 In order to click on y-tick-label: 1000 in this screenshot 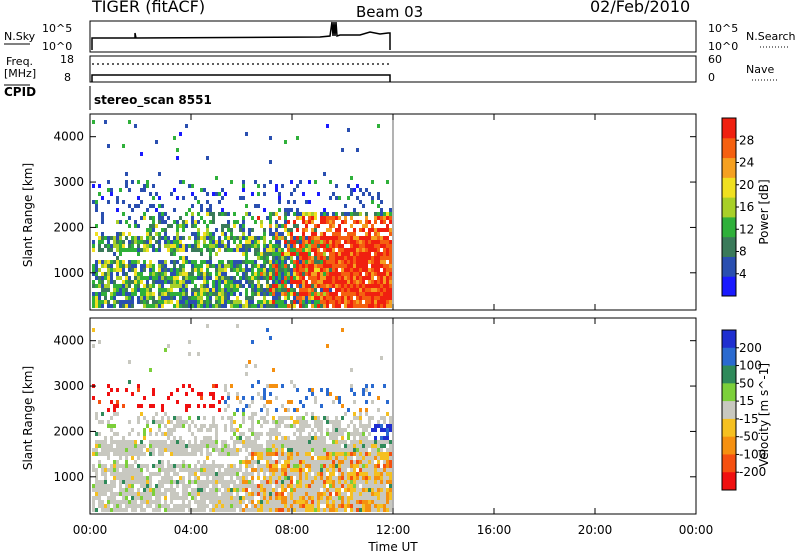, I will do `click(68, 477)`.